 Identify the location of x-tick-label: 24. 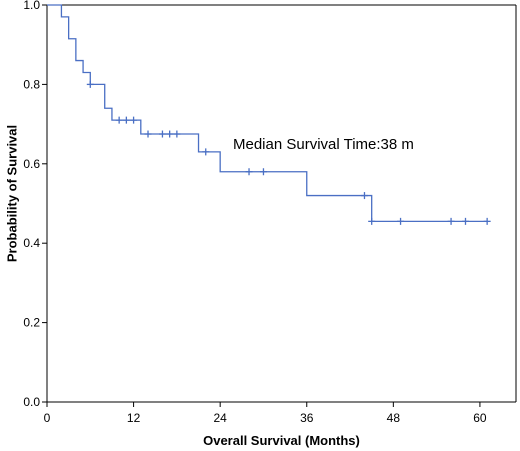
(220, 418).